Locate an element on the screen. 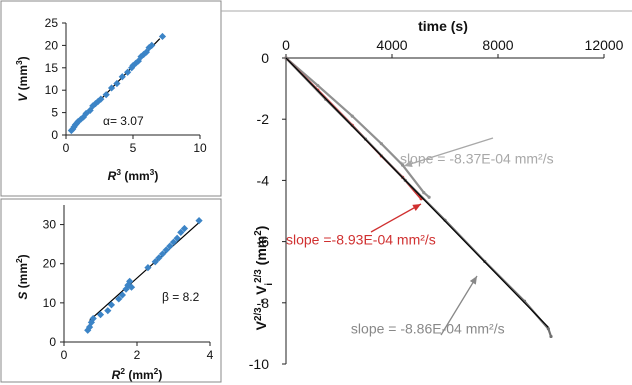 The height and width of the screenshot is (385, 632). slope-annotation: slope = -8.37E-04 mm²/s is located at coordinates (477, 159).